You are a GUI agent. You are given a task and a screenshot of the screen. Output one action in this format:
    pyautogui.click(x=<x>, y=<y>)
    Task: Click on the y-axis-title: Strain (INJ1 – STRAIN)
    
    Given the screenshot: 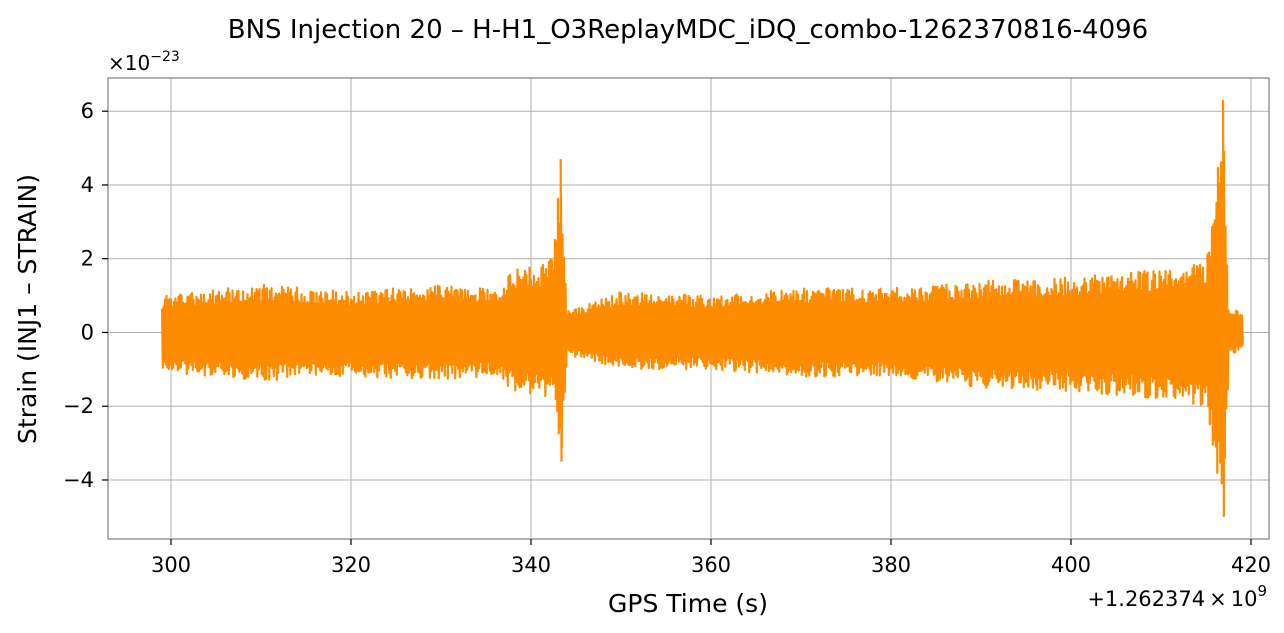 What is the action you would take?
    pyautogui.click(x=27, y=309)
    